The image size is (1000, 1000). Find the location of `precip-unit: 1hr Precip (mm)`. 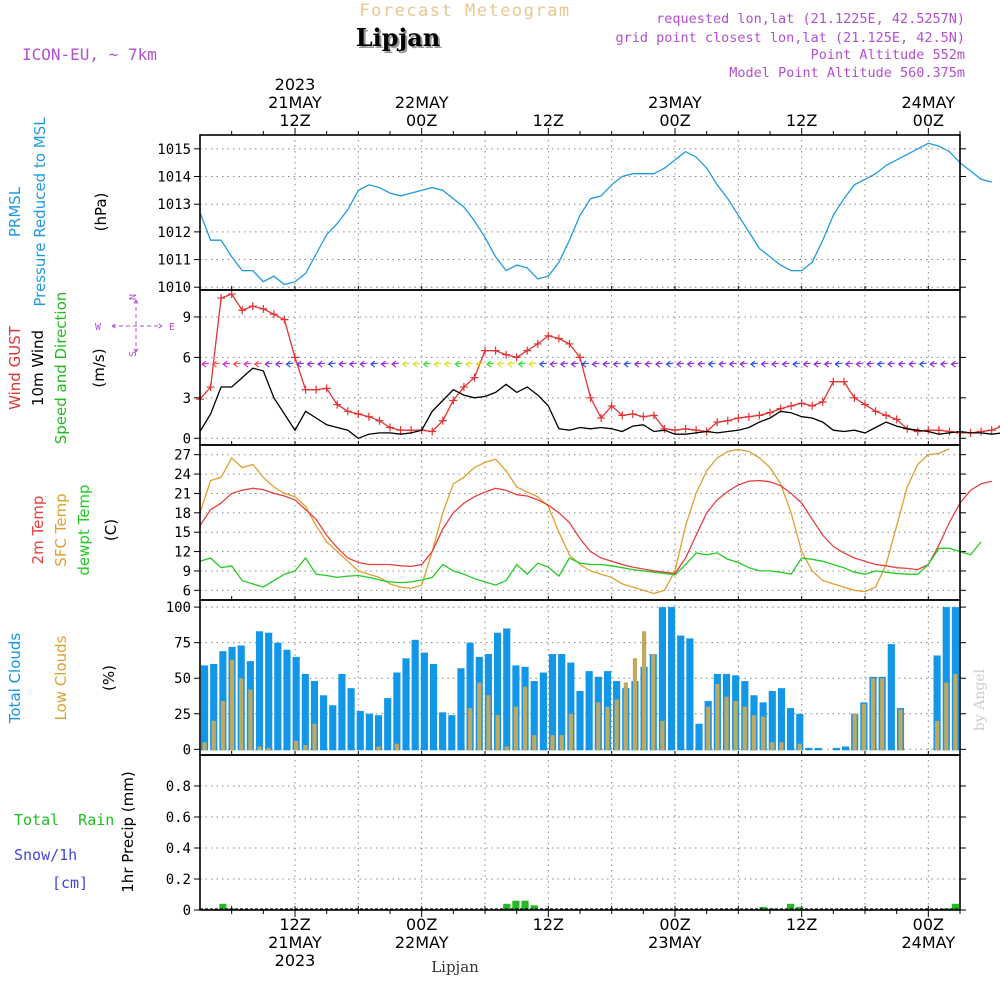

precip-unit: 1hr Precip (mm) is located at coordinates (128, 831).